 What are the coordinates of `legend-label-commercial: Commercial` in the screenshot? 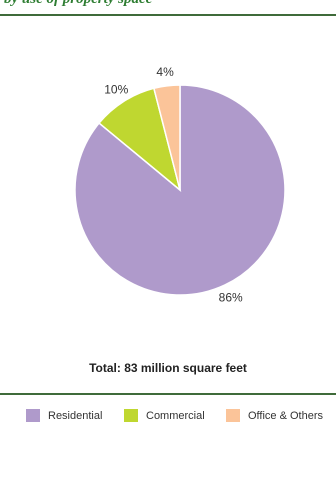 It's located at (175, 415).